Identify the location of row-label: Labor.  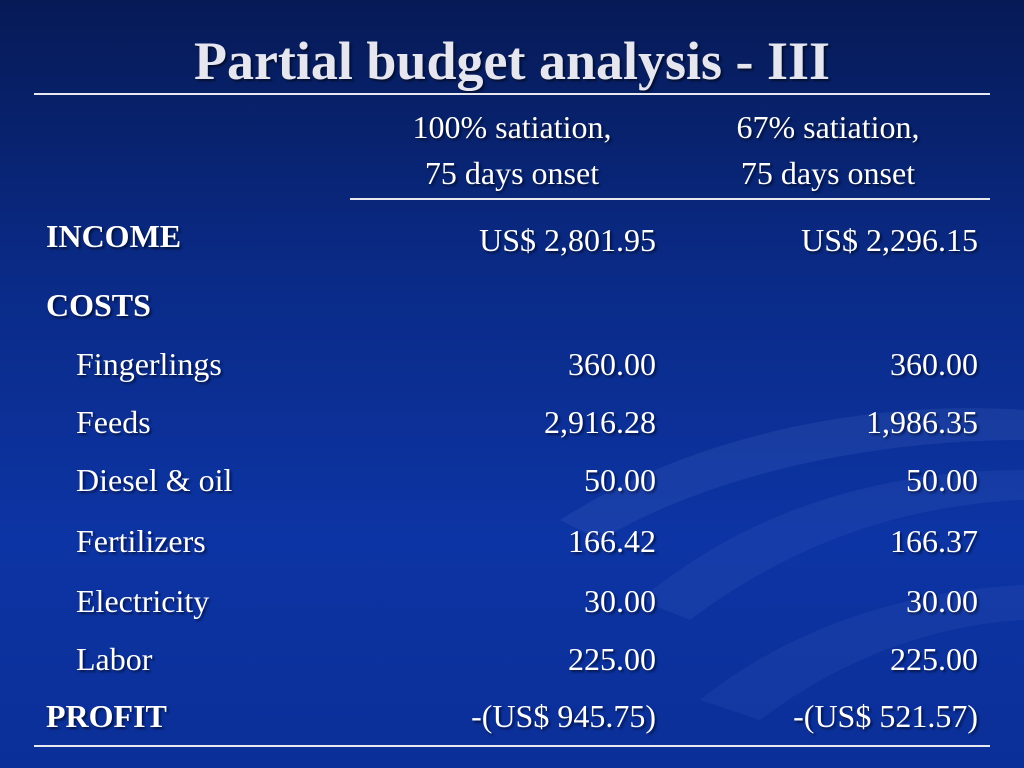
(114, 659).